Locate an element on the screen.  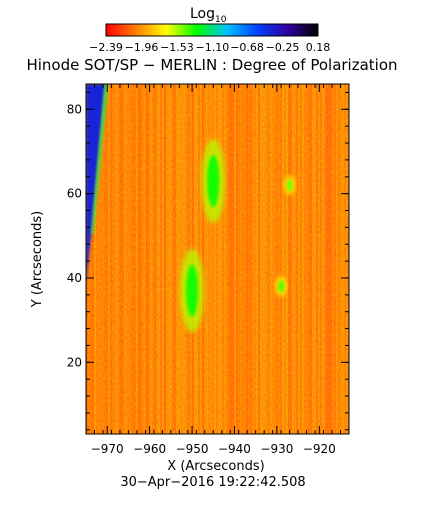
x-tick-label: −930 is located at coordinates (276, 449).